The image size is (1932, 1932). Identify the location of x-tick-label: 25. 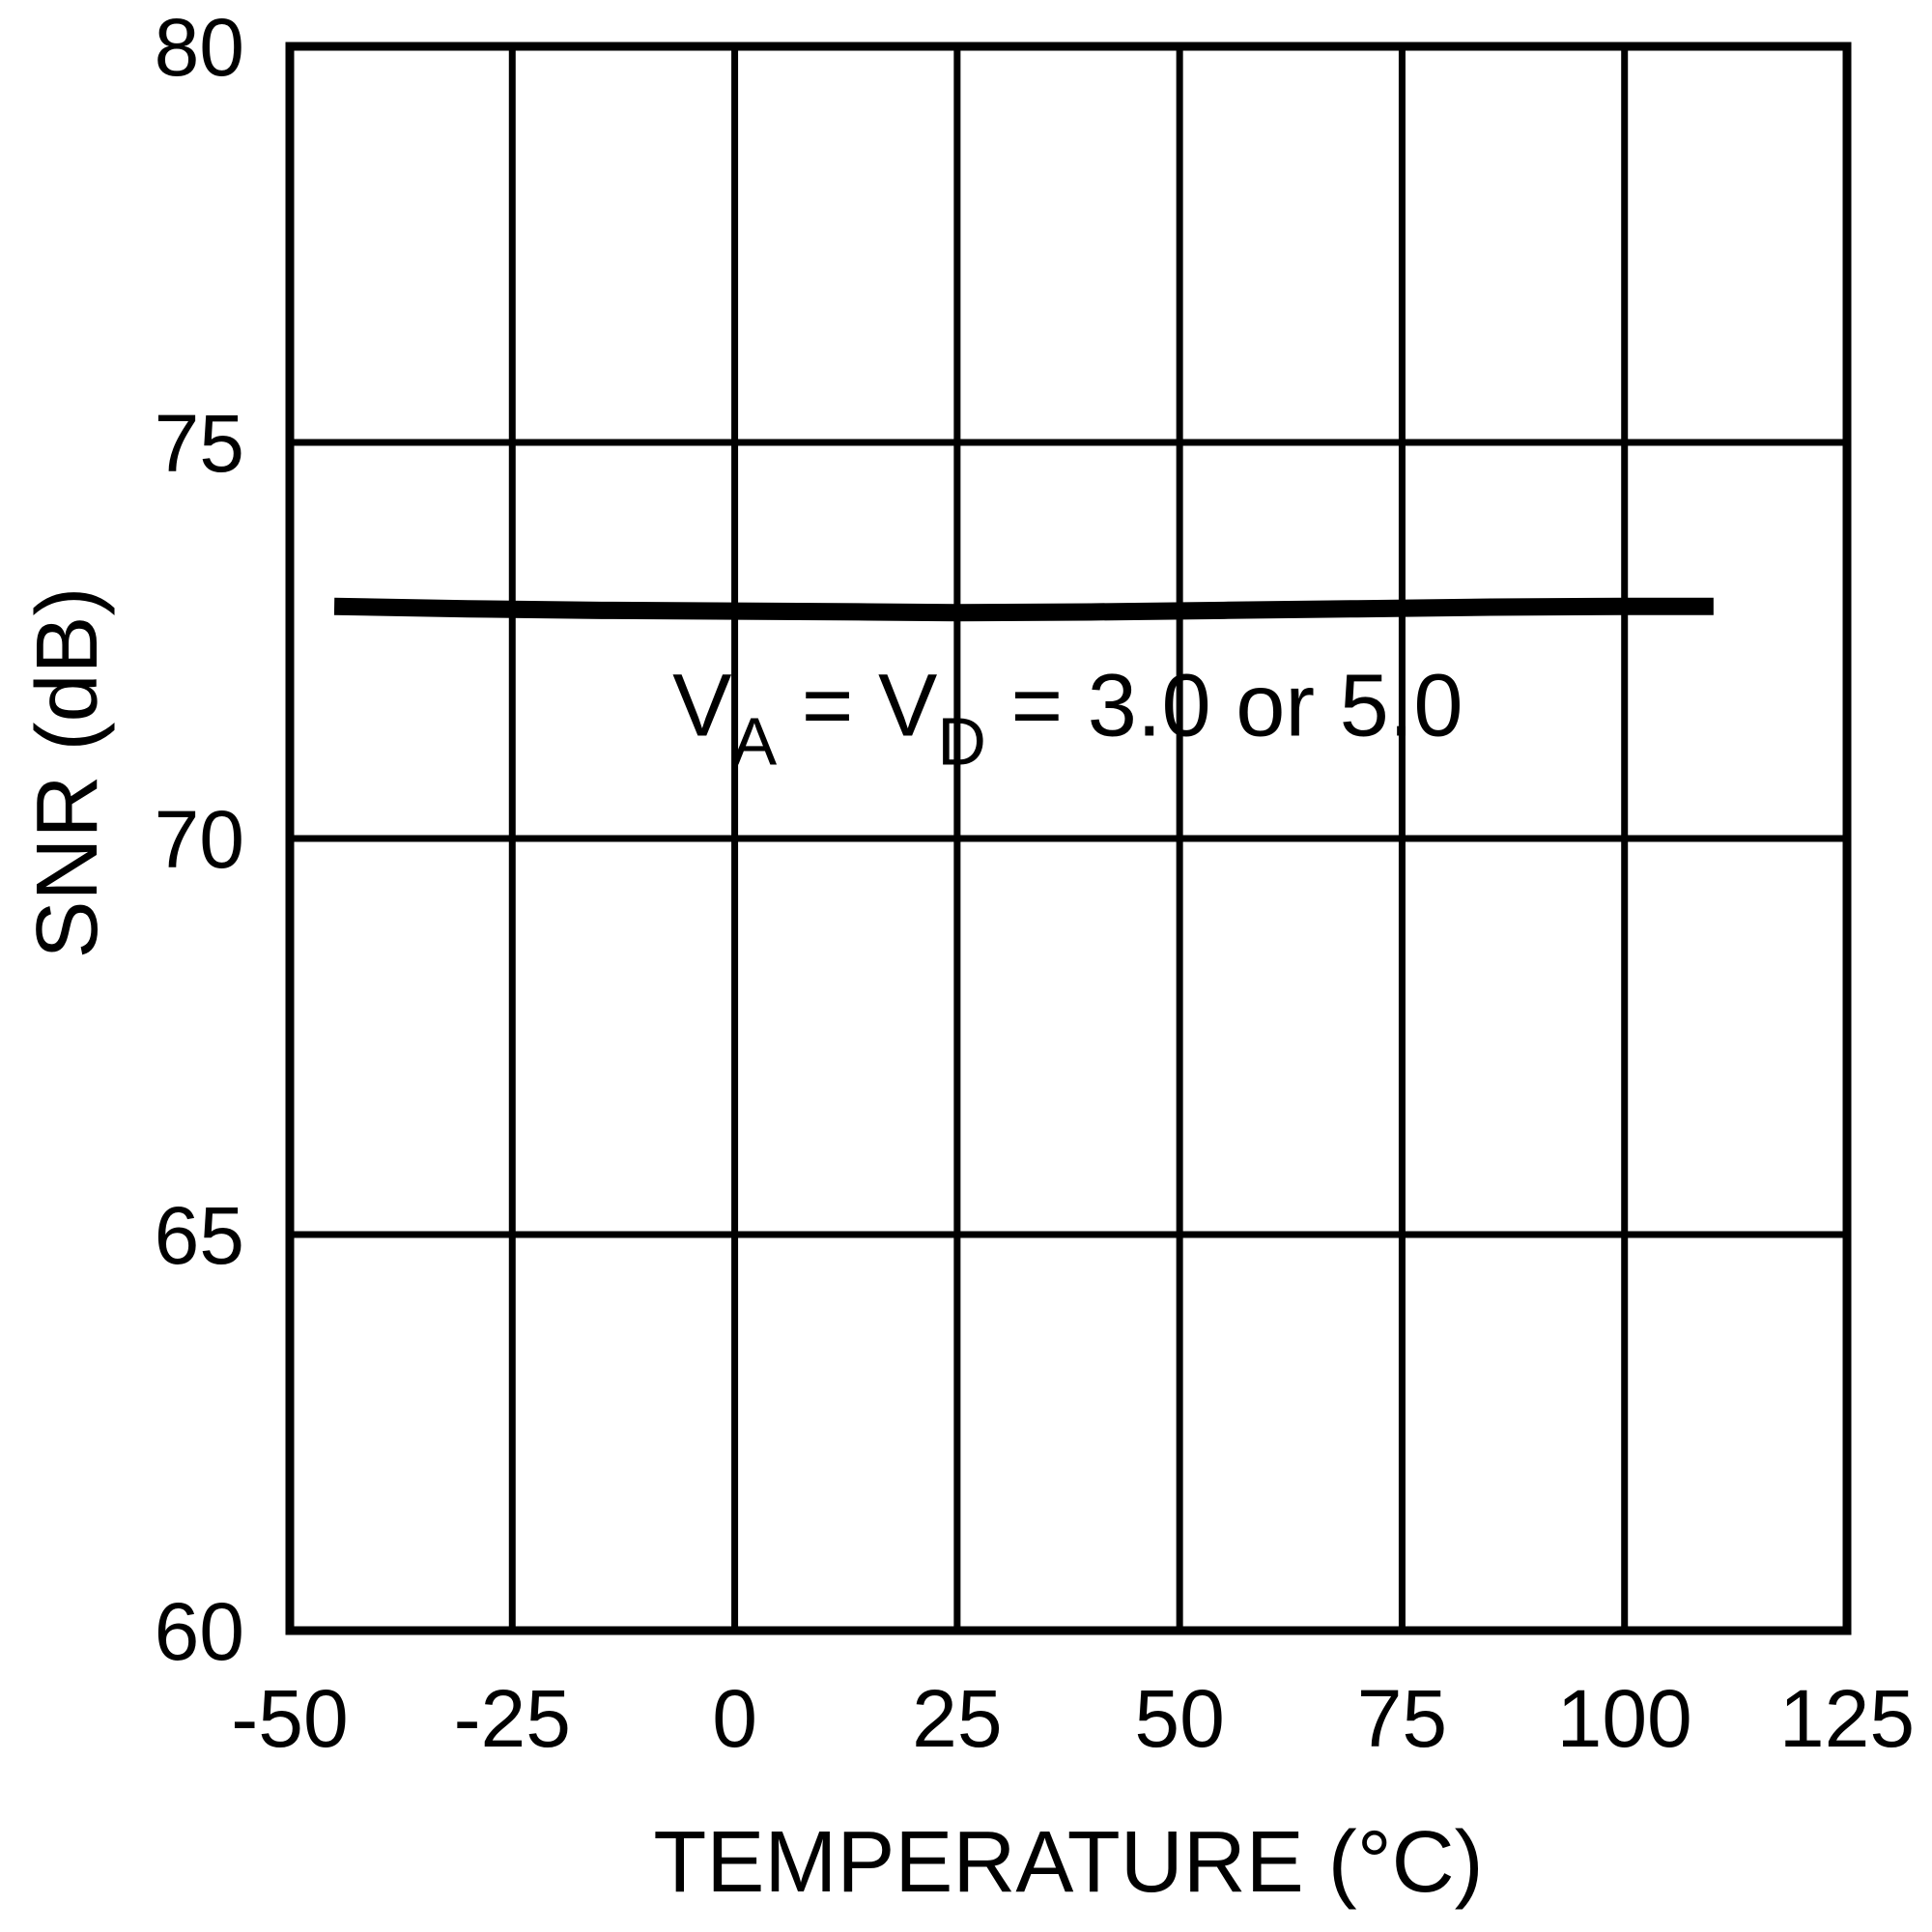
(957, 1718).